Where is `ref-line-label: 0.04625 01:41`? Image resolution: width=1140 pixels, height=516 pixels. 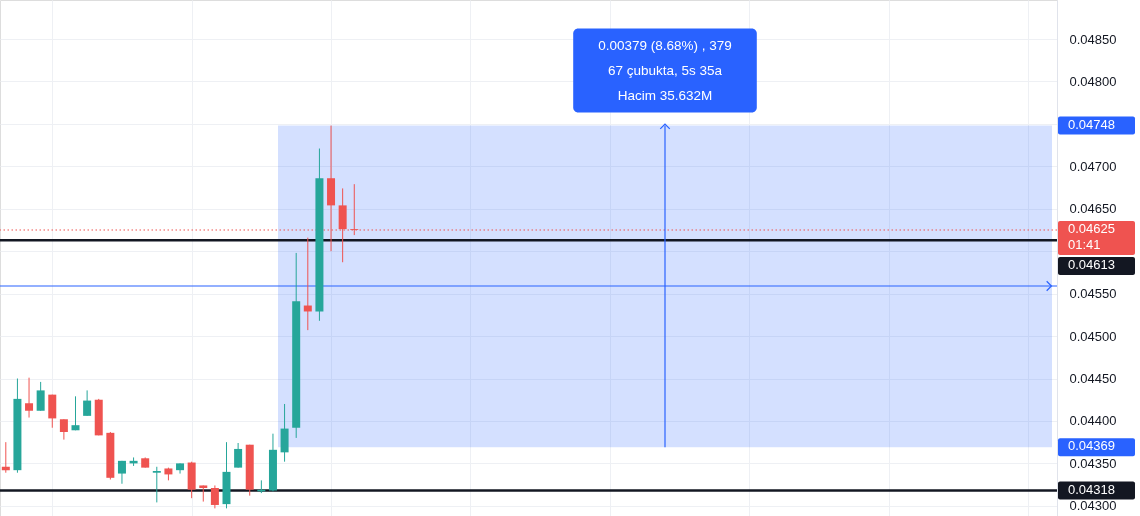 ref-line-label: 0.04625 01:41 is located at coordinates (1091, 236).